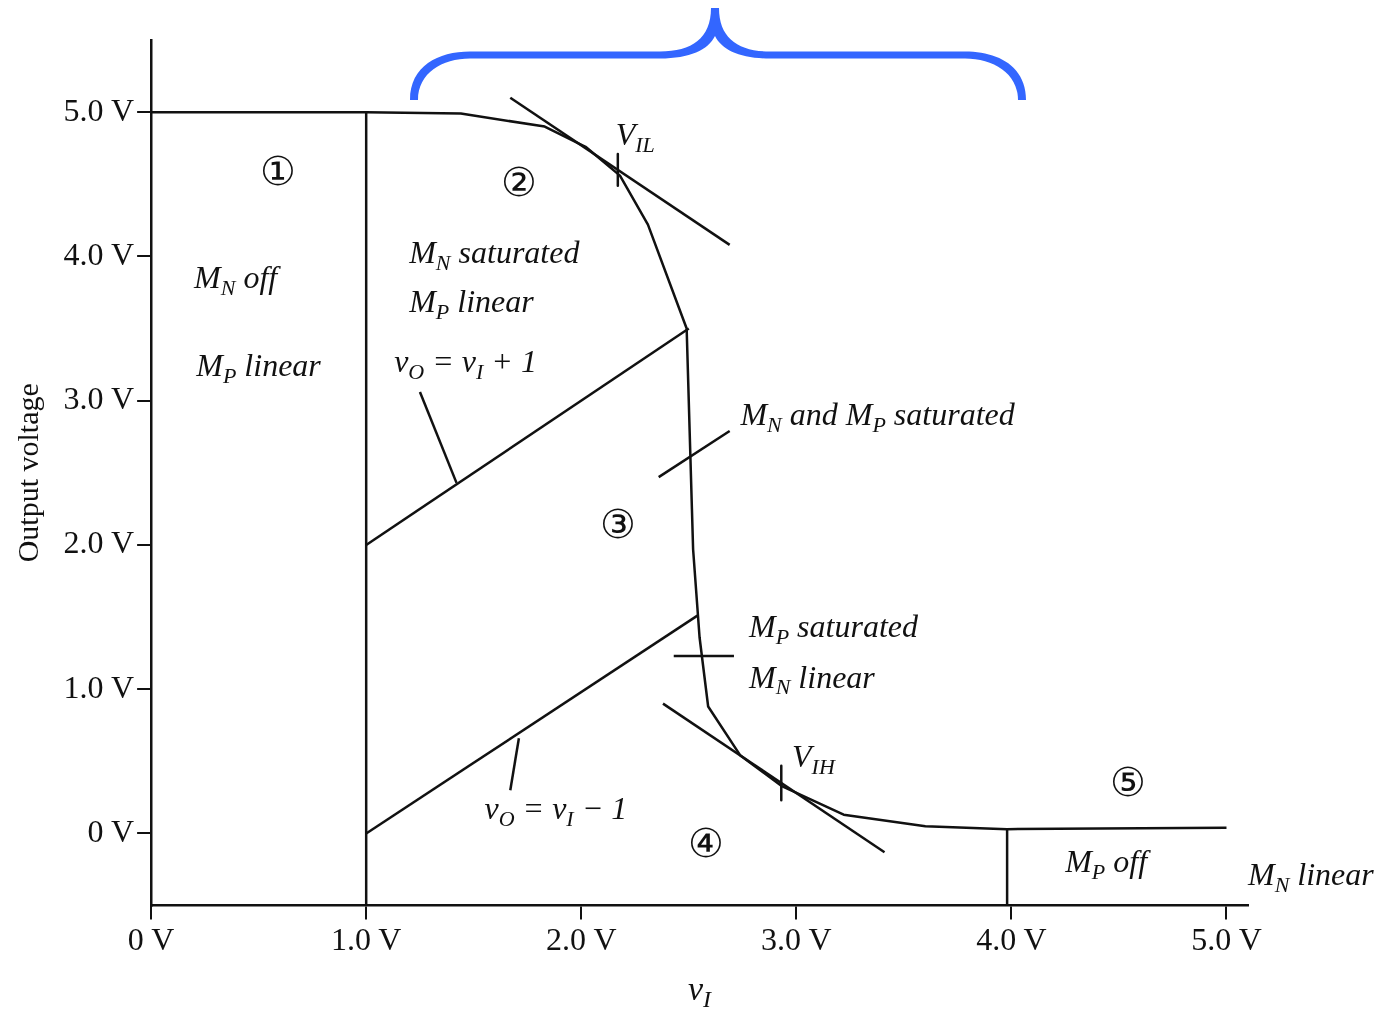  What do you see at coordinates (617, 525) in the screenshot?
I see `annotation: ③` at bounding box center [617, 525].